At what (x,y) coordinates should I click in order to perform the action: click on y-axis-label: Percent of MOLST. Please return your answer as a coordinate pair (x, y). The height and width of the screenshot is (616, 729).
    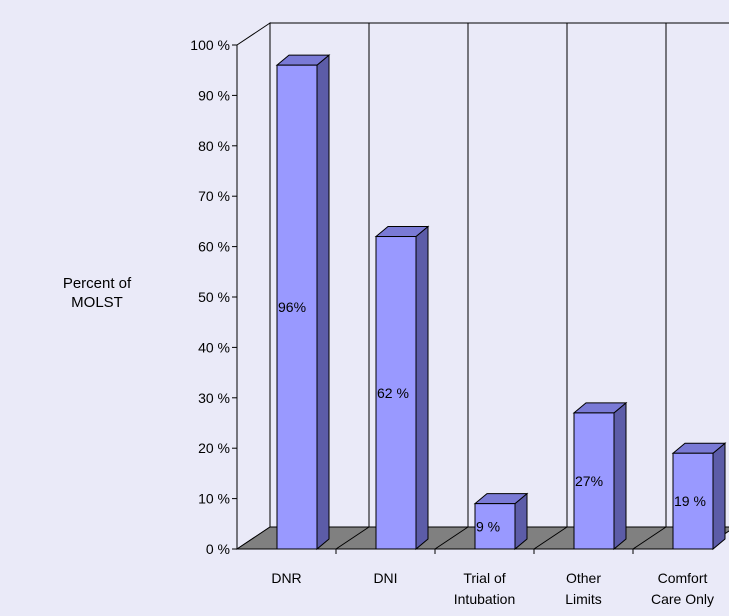
    Looking at the image, I should click on (97, 293).